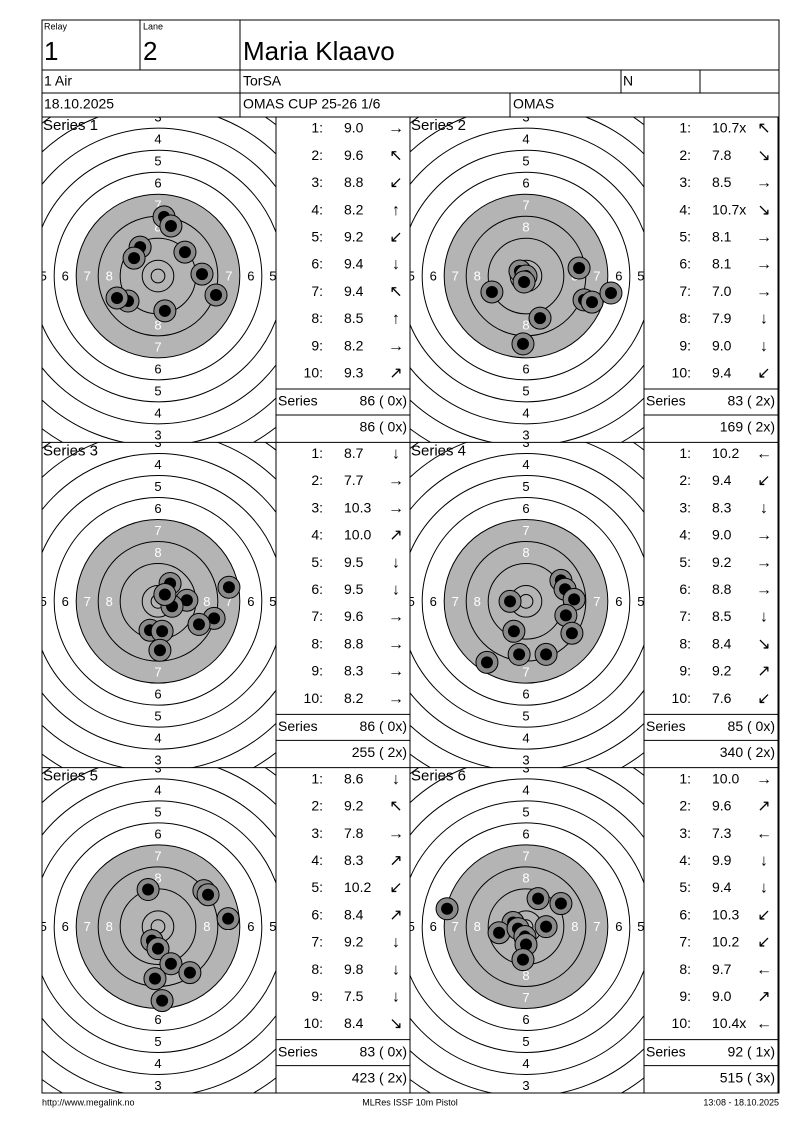  I want to click on shot-score: 8.4, so click(354, 1023).